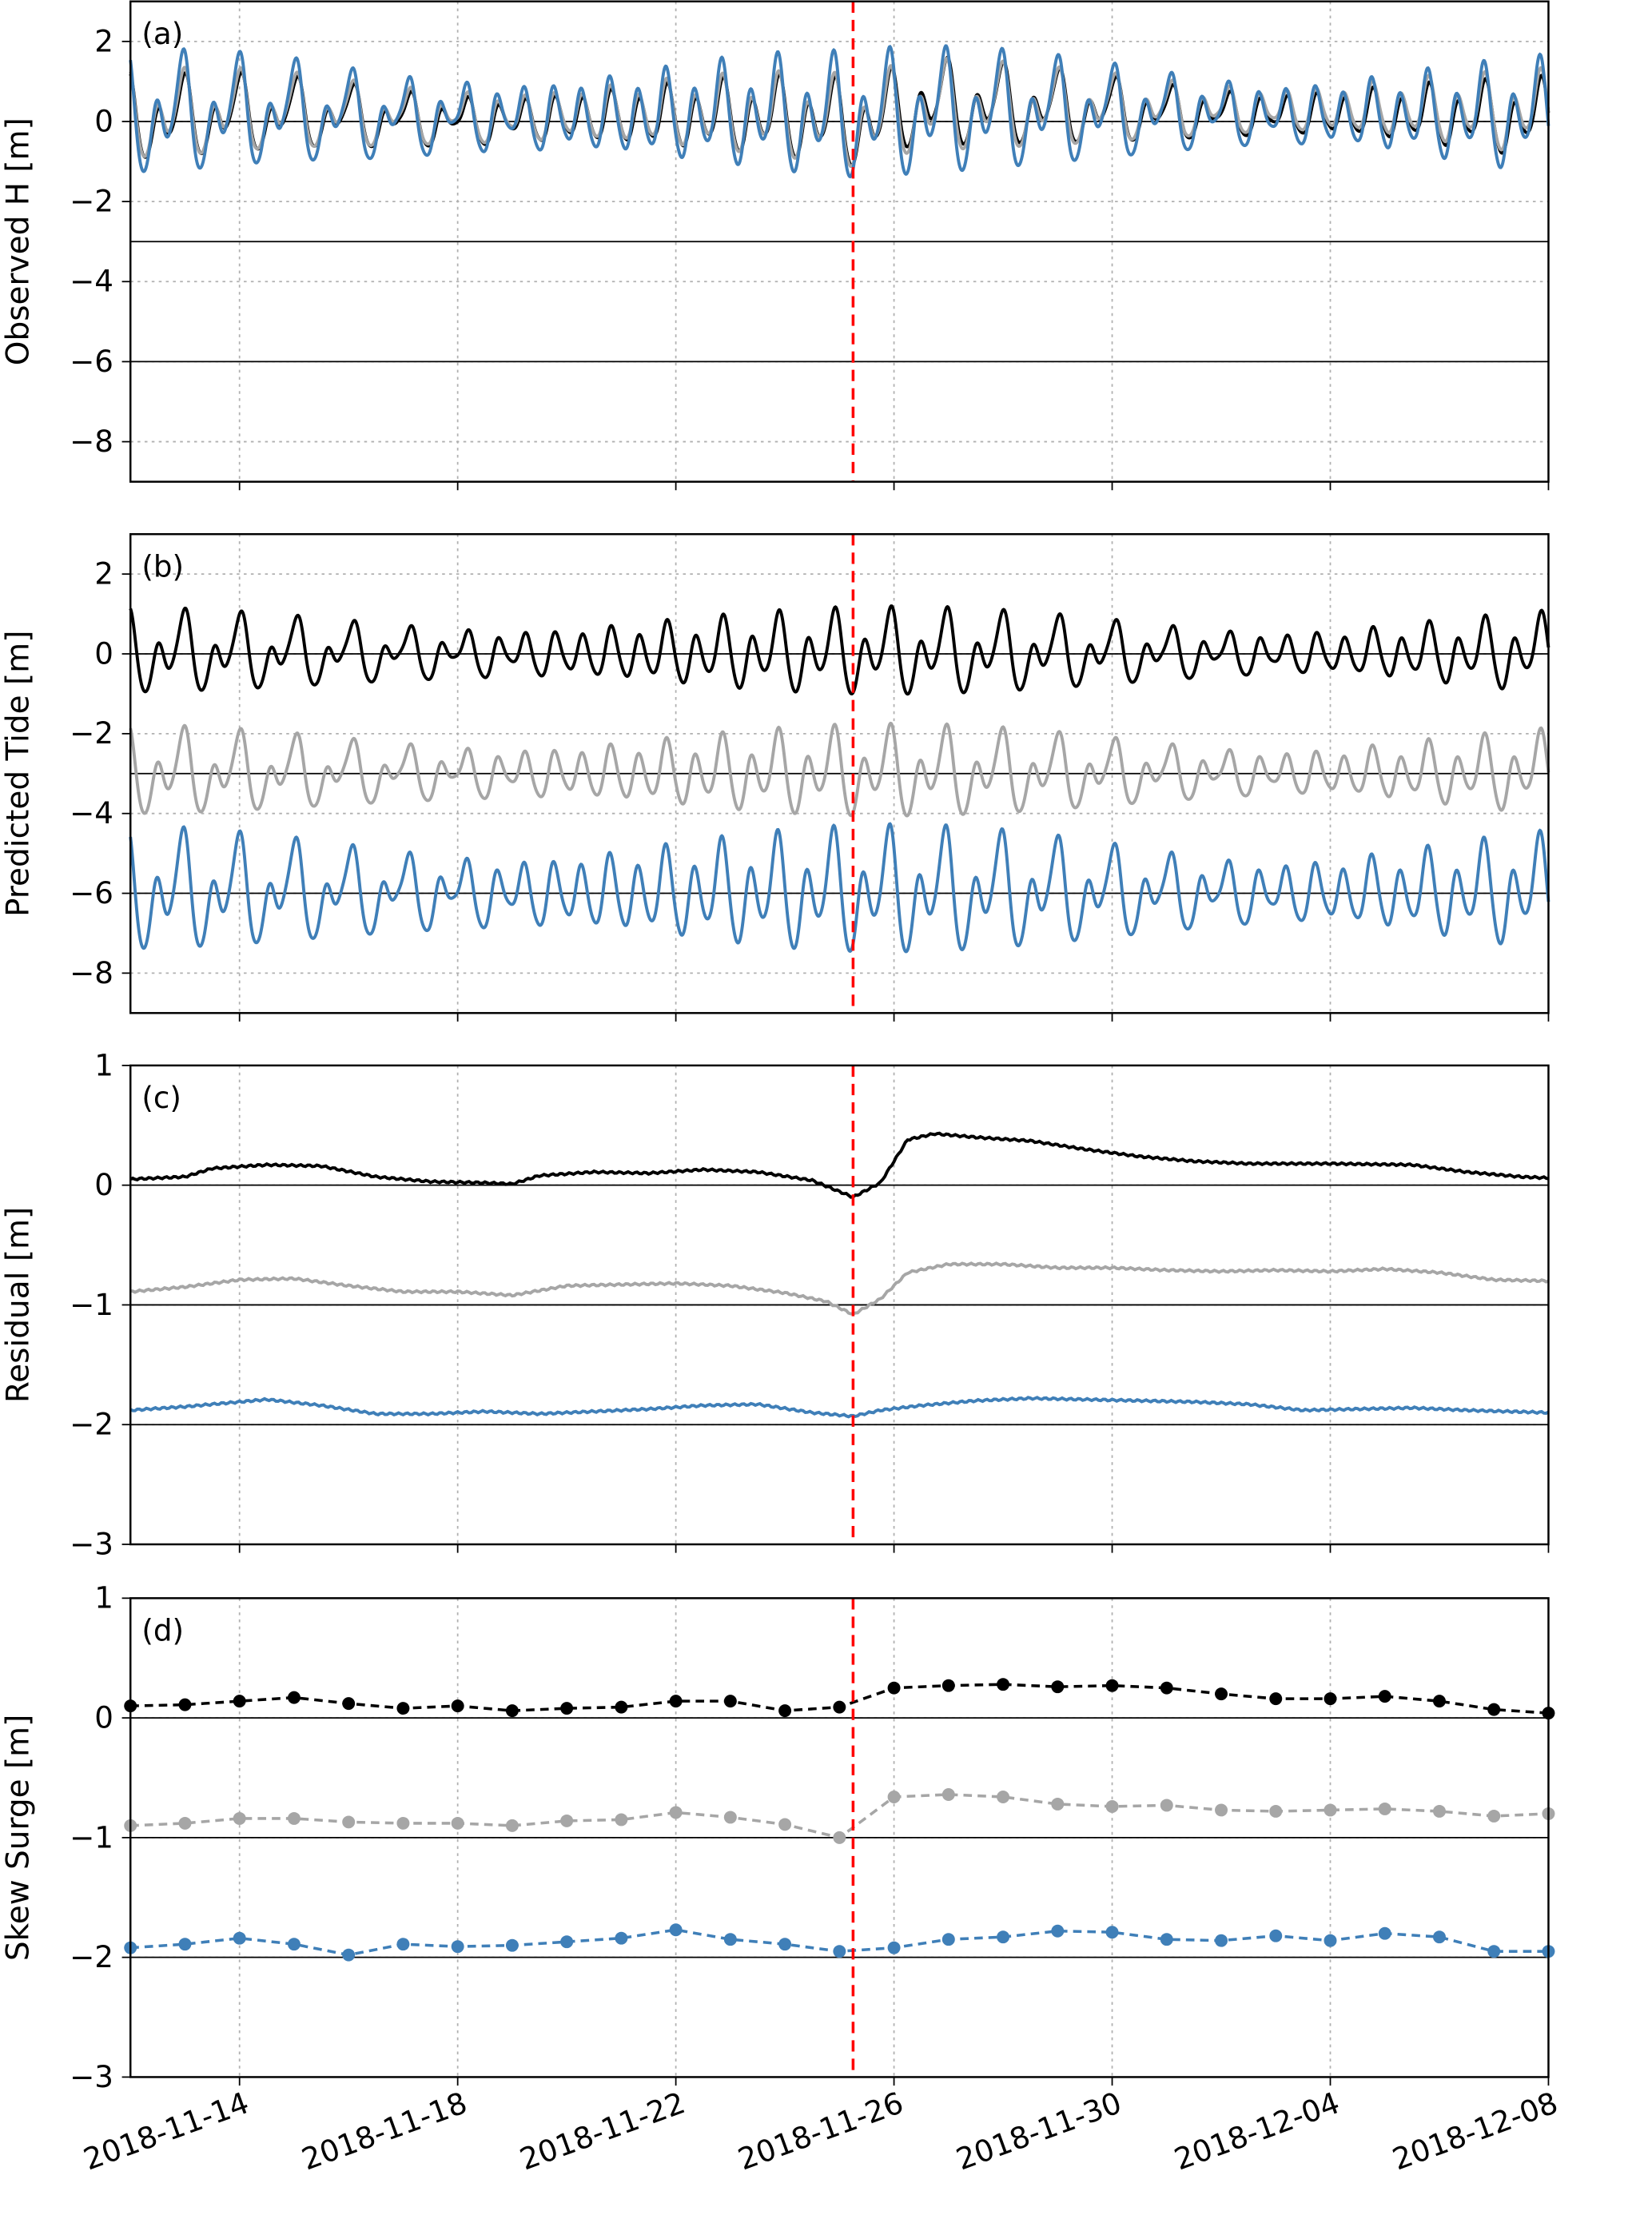 The width and height of the screenshot is (1652, 2223). Describe the element at coordinates (162, 1630) in the screenshot. I see `panel-label: (d)` at that location.